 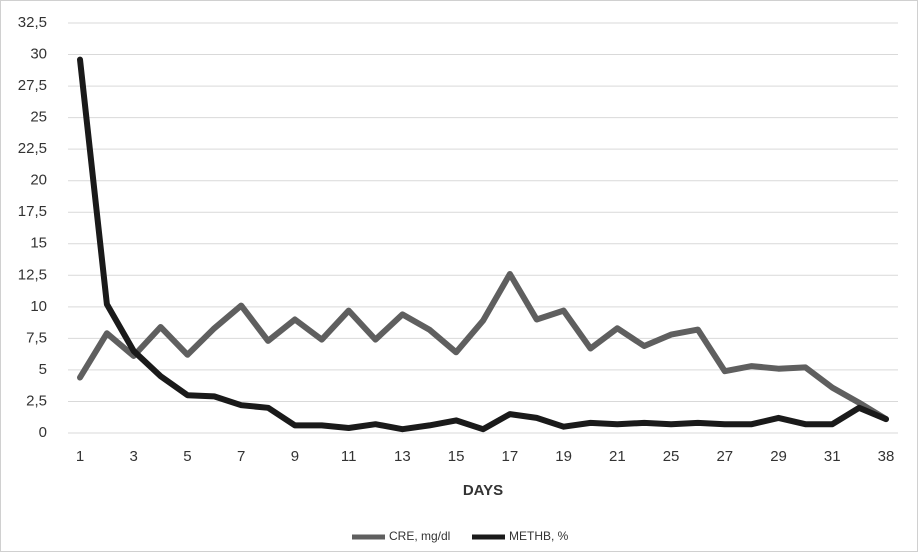 What do you see at coordinates (402, 456) in the screenshot?
I see `x-tick-label: 13` at bounding box center [402, 456].